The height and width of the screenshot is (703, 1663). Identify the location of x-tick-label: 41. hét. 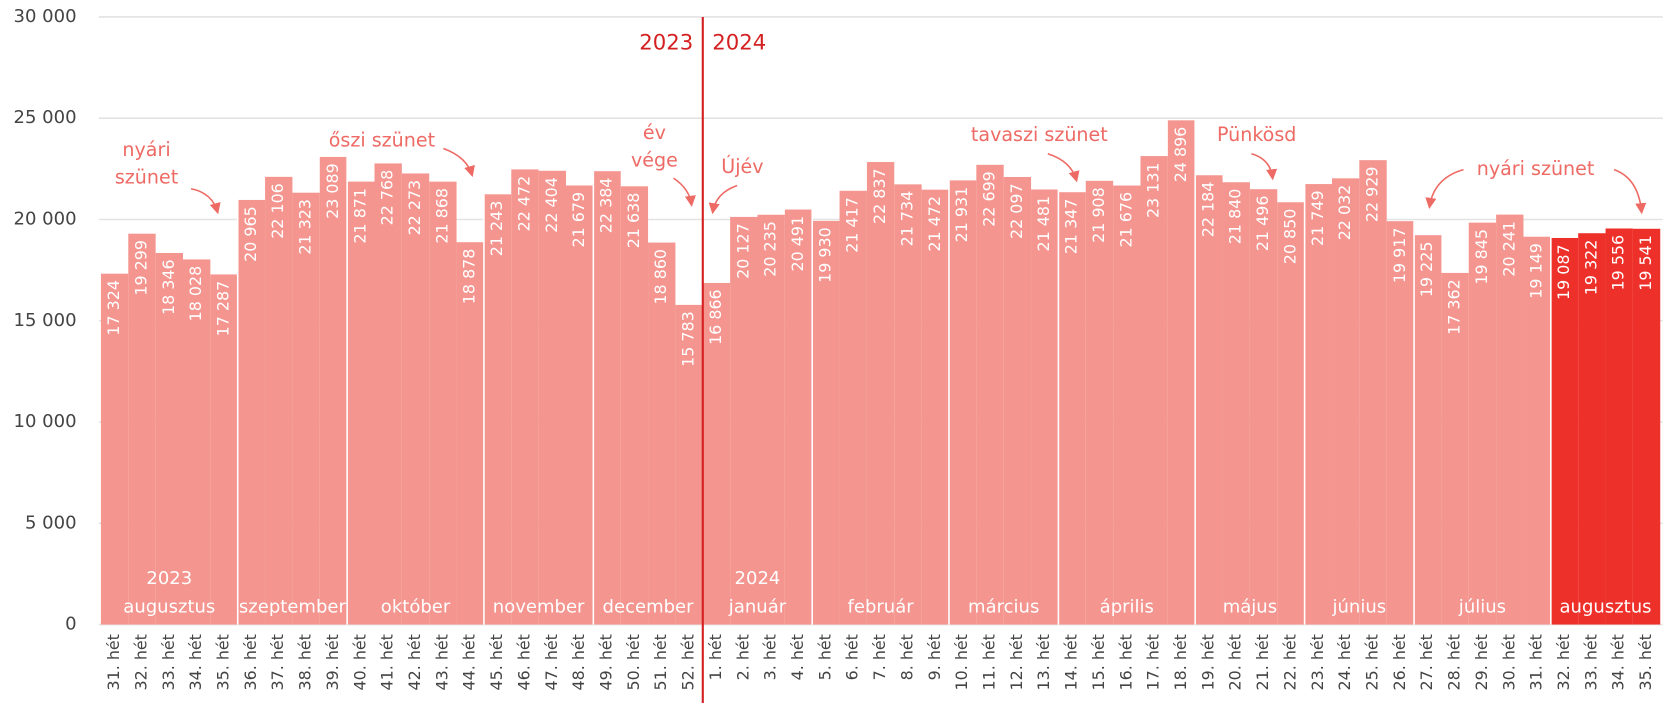
(387, 662).